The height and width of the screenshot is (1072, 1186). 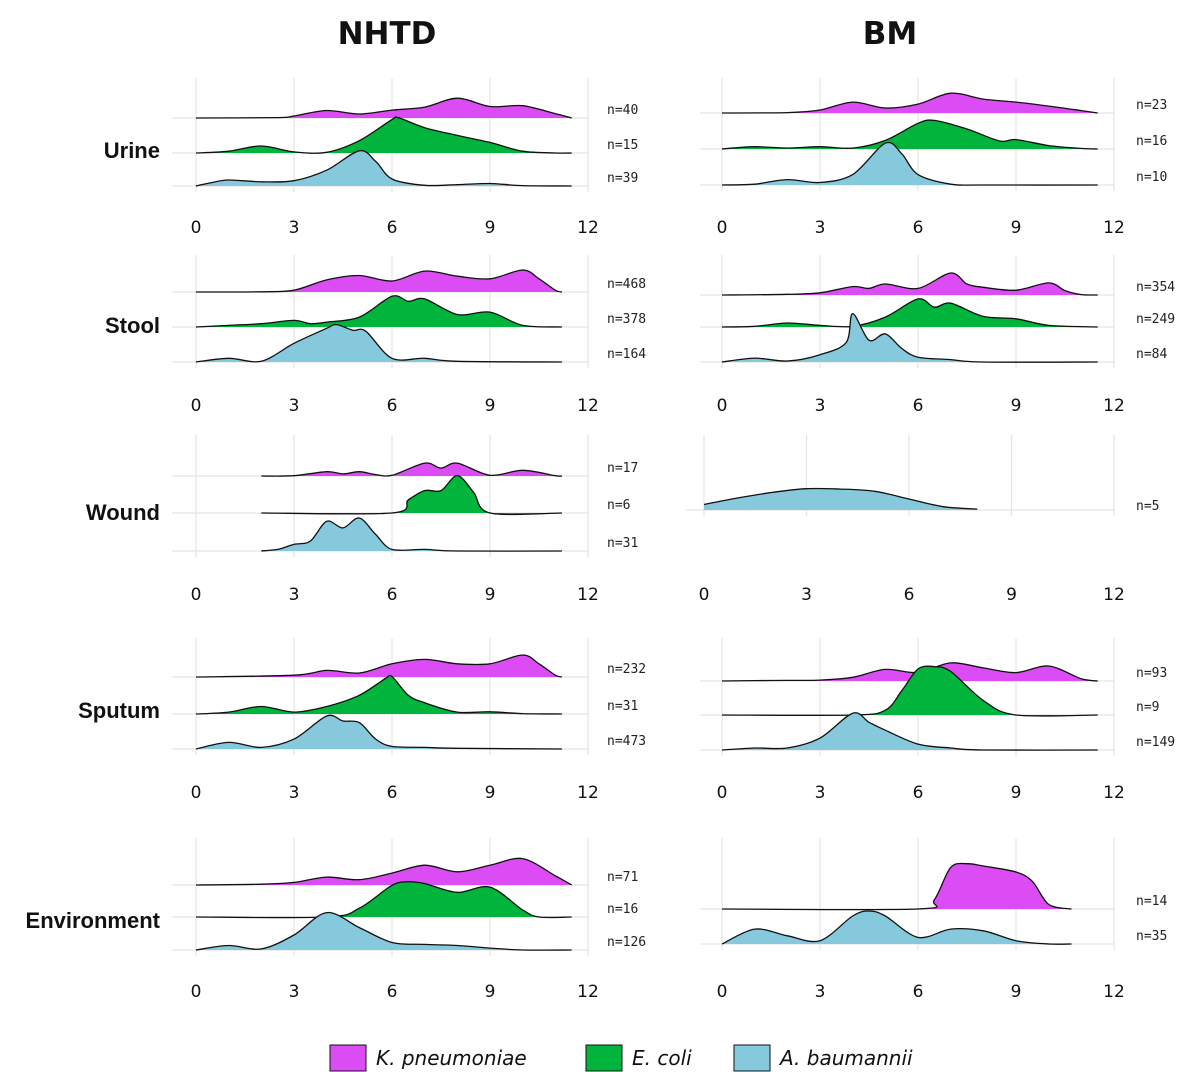 I want to click on panel-urine-bm: 0 3 6 9 12 n=23 n=16 n=10, so click(x=933, y=158).